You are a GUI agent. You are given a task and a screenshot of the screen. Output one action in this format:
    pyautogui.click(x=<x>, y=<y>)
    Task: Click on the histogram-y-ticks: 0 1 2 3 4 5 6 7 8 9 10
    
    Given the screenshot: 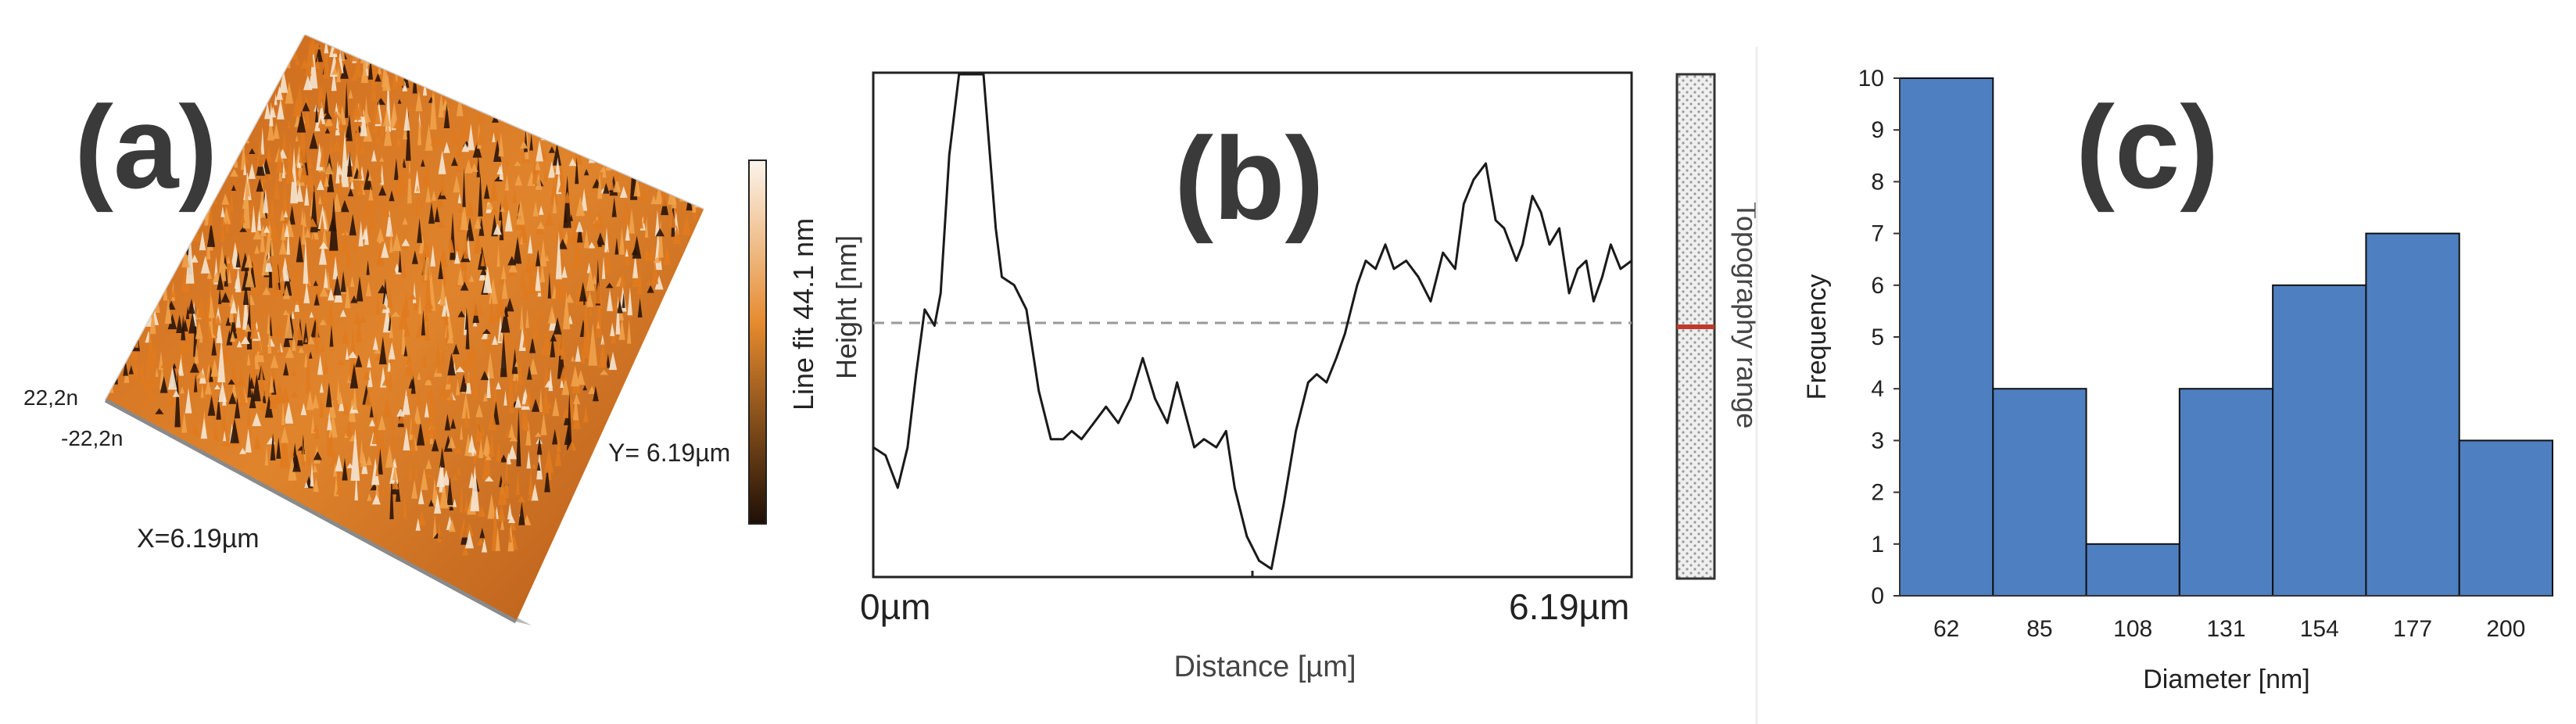 What is the action you would take?
    pyautogui.click(x=1879, y=337)
    